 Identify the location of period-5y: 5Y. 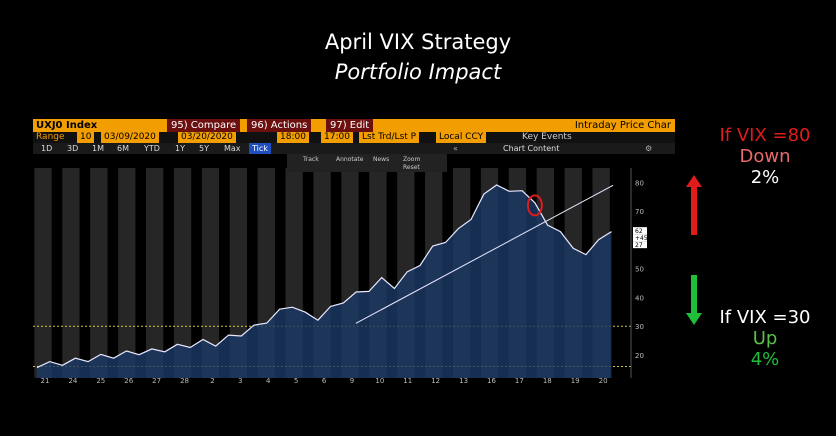
(204, 148).